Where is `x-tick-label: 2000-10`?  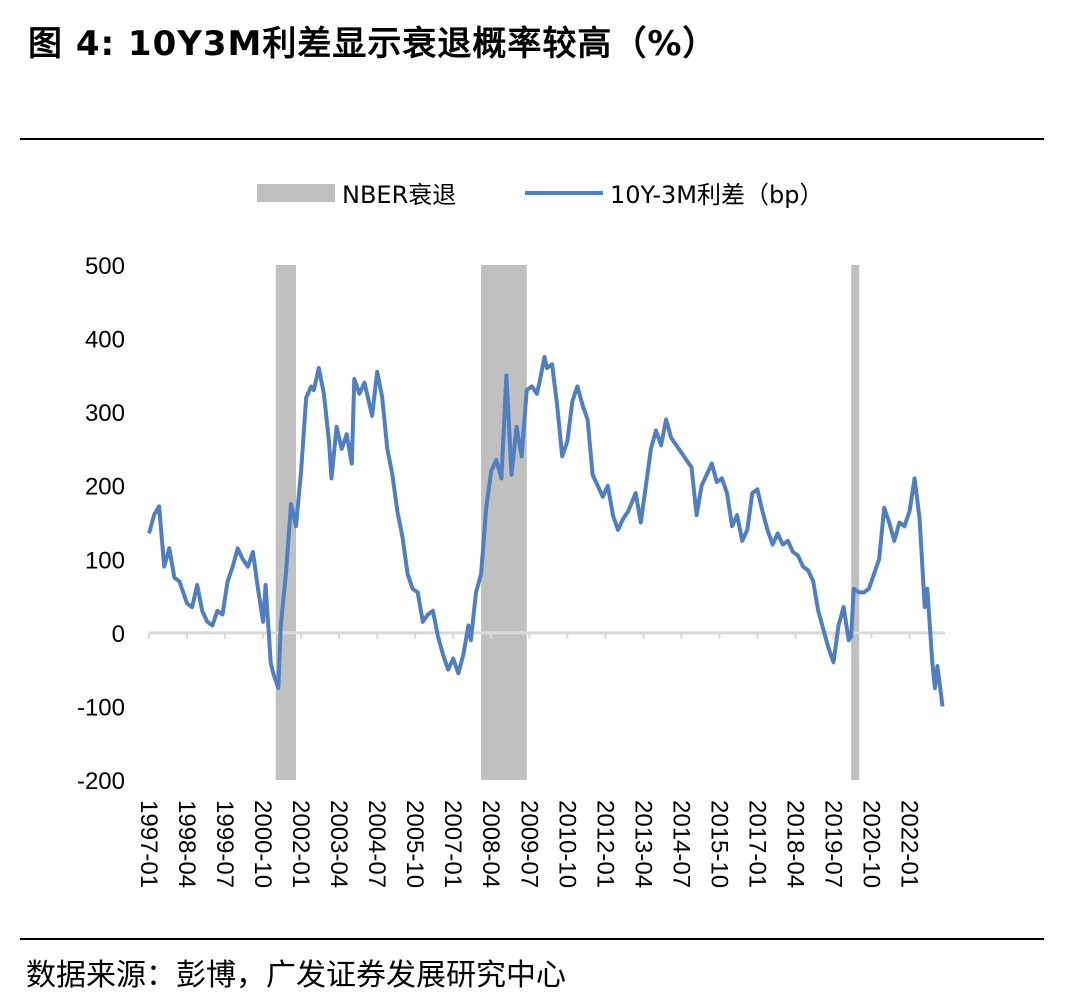 x-tick-label: 2000-10 is located at coordinates (262, 844).